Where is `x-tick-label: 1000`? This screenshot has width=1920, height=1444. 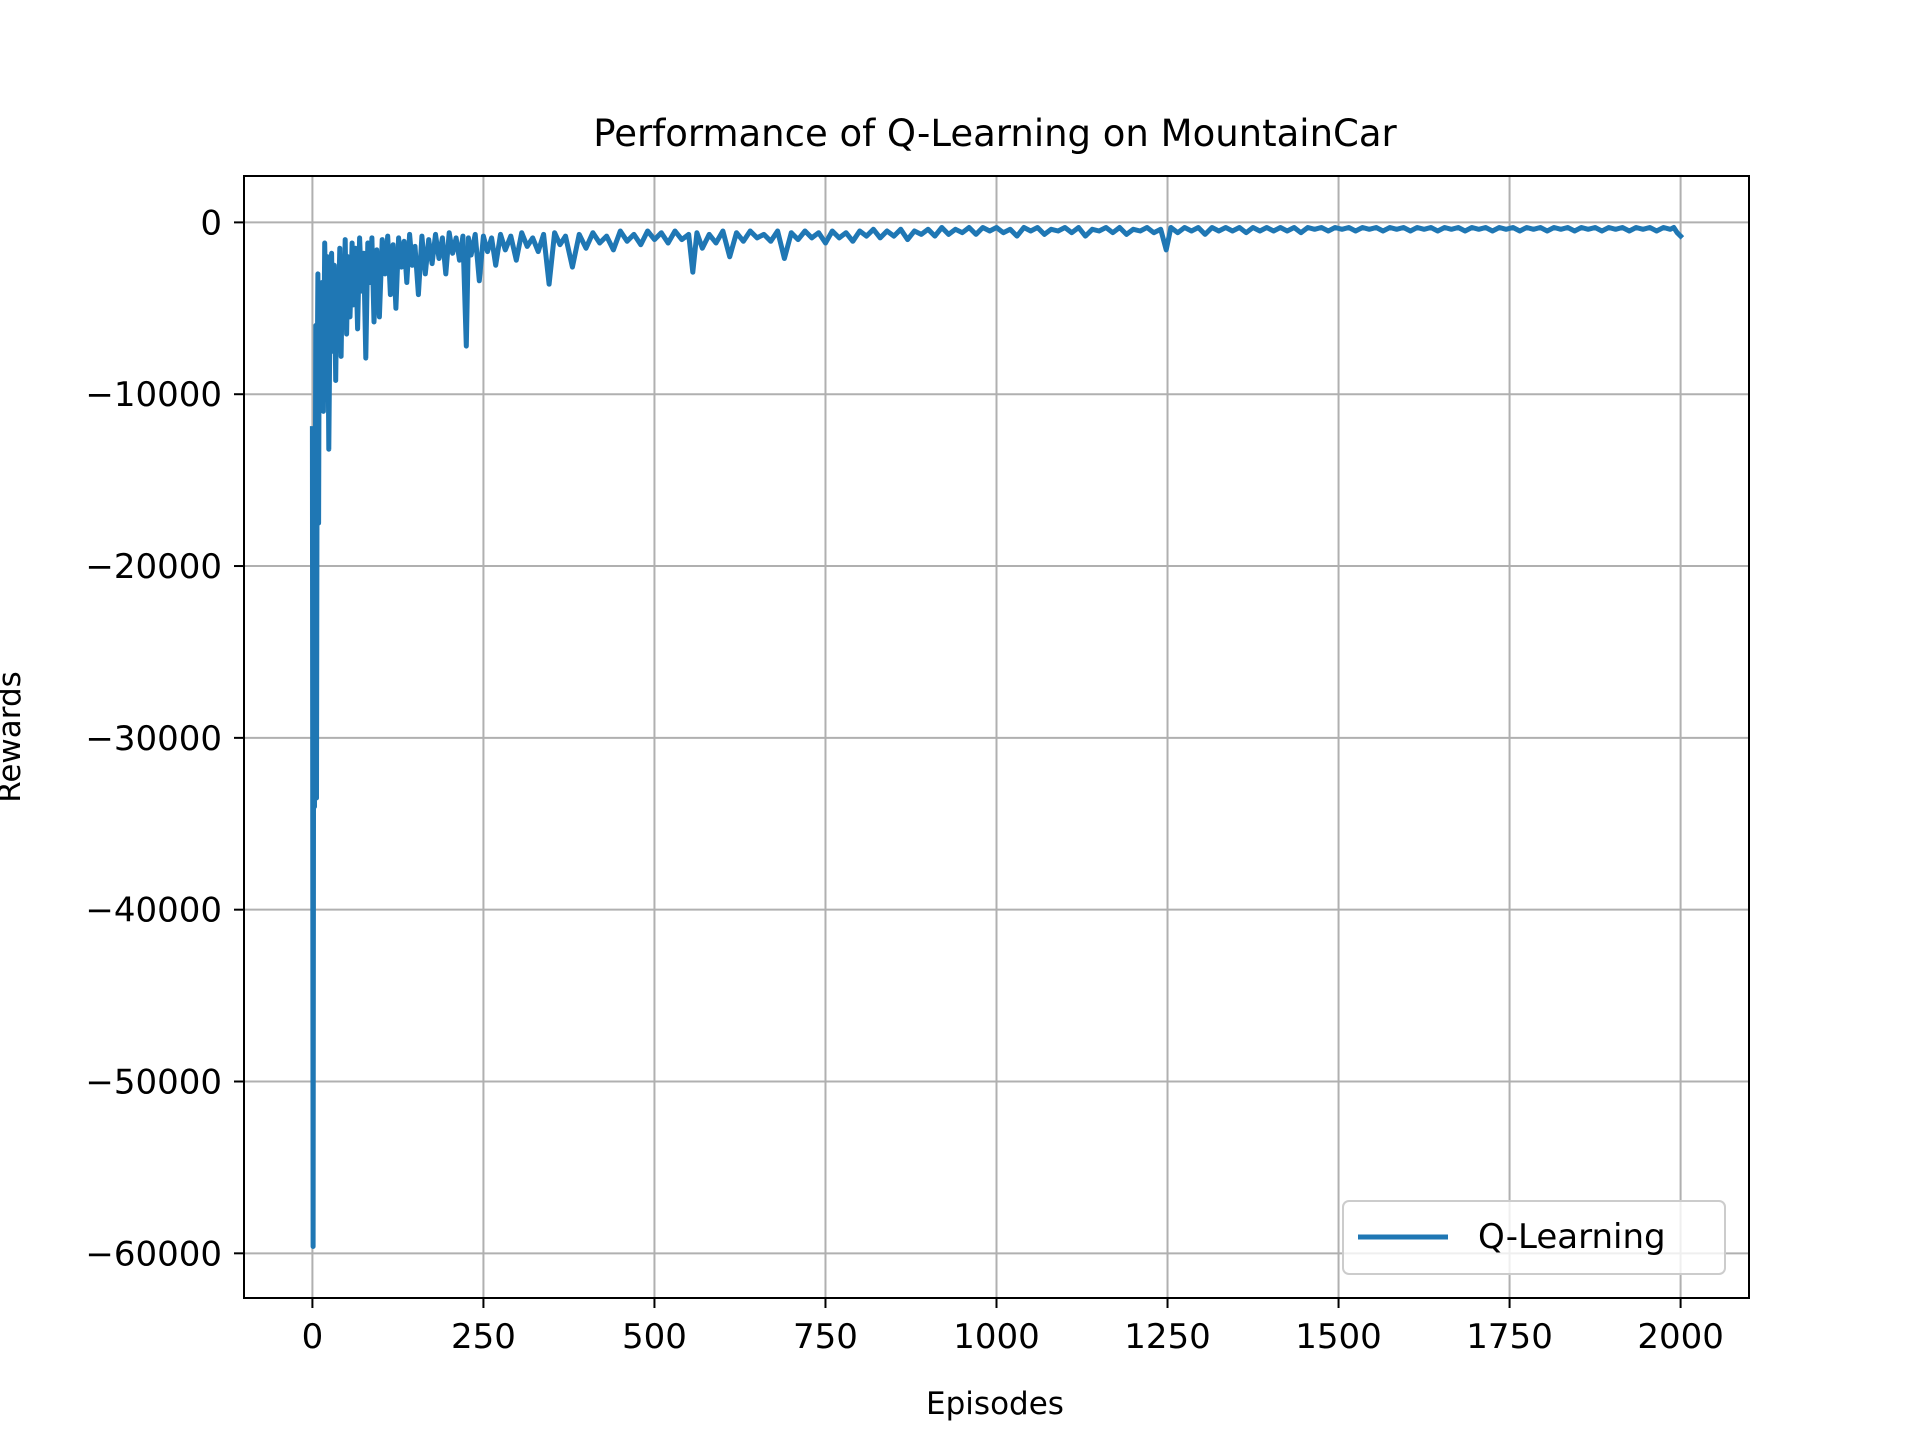 x-tick-label: 1000 is located at coordinates (996, 1337).